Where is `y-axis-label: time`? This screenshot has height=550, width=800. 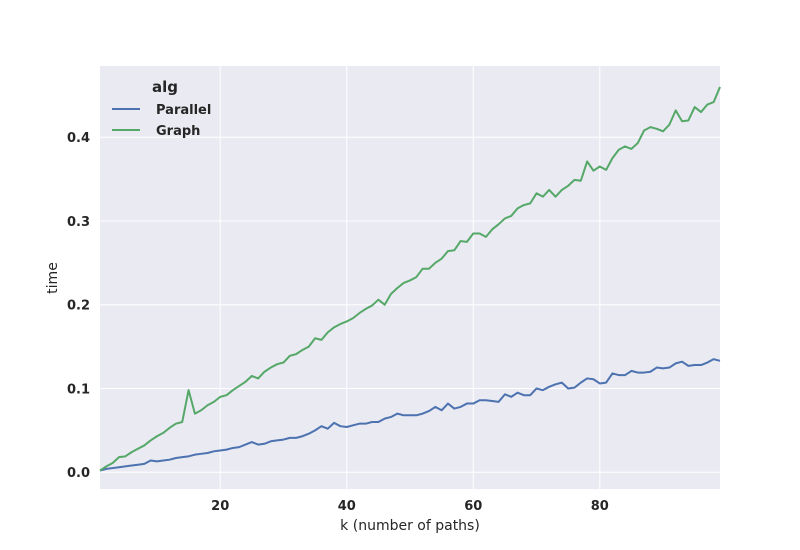
y-axis-label: time is located at coordinates (53, 278).